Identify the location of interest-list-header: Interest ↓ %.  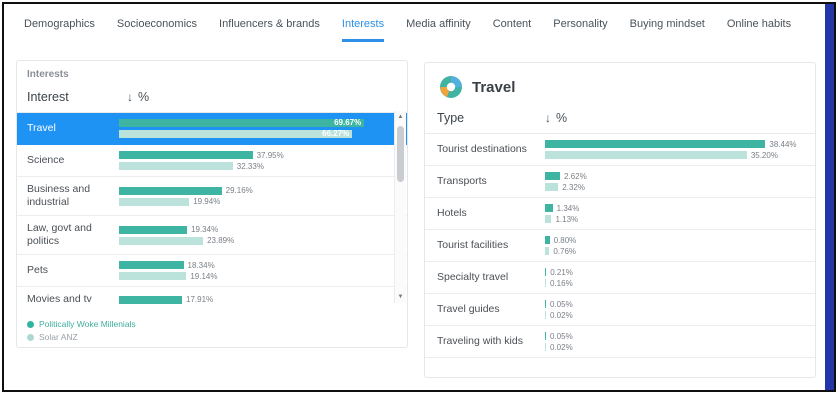
(212, 100).